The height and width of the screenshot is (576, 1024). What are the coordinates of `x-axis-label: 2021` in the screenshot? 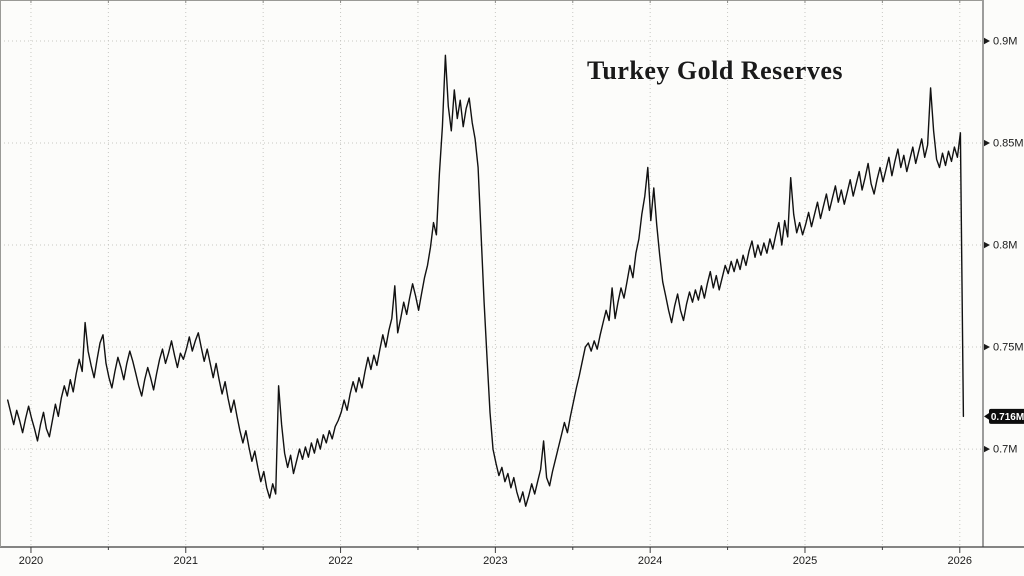 It's located at (186, 561).